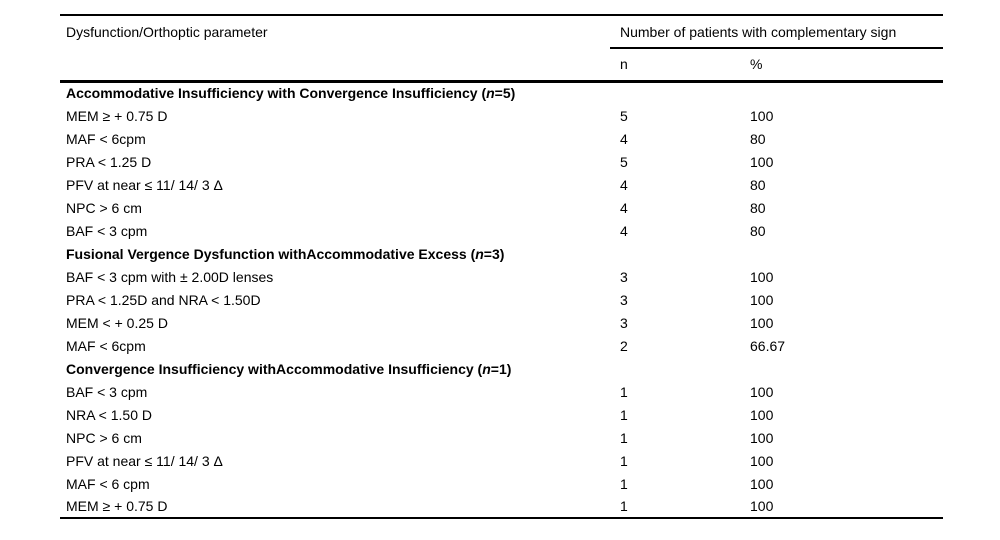 The image size is (1000, 540). What do you see at coordinates (501, 414) in the screenshot?
I see `table-row: NRA < 1.50 D 1 100` at bounding box center [501, 414].